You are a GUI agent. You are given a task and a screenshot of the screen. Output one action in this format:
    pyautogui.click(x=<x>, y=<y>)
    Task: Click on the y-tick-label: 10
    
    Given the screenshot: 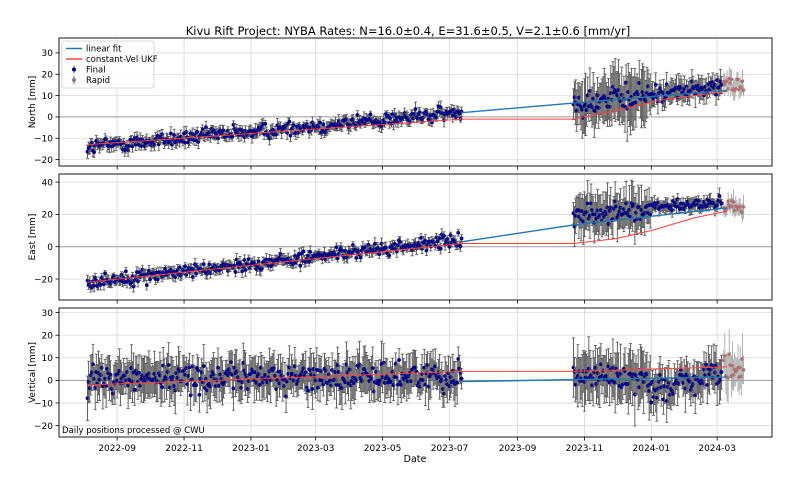 What is the action you would take?
    pyautogui.click(x=48, y=97)
    